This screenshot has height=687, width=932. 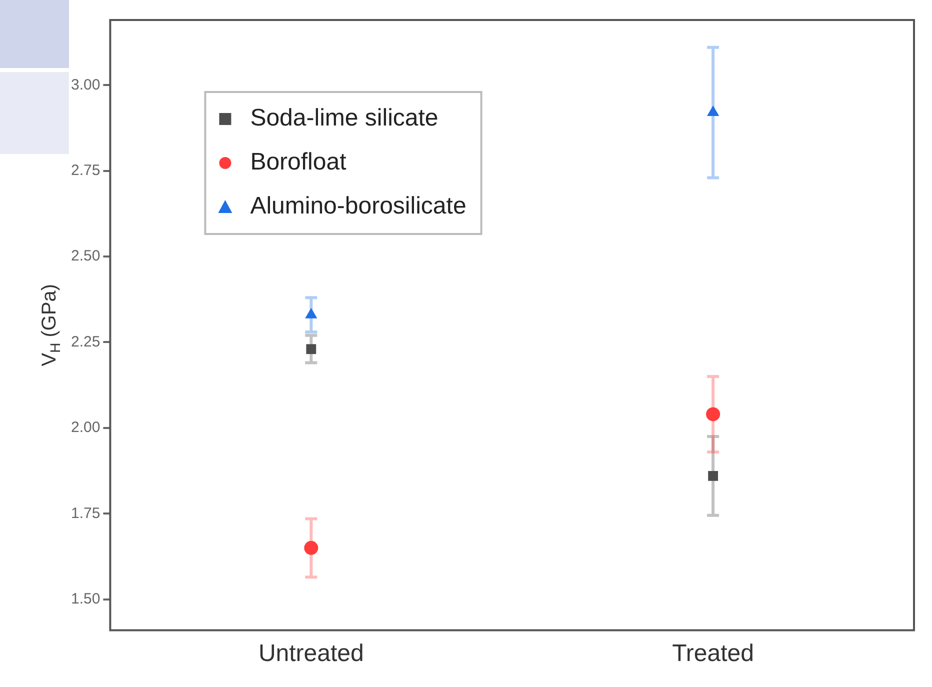 What do you see at coordinates (85, 170) in the screenshot?
I see `y-tick-label: 2.75` at bounding box center [85, 170].